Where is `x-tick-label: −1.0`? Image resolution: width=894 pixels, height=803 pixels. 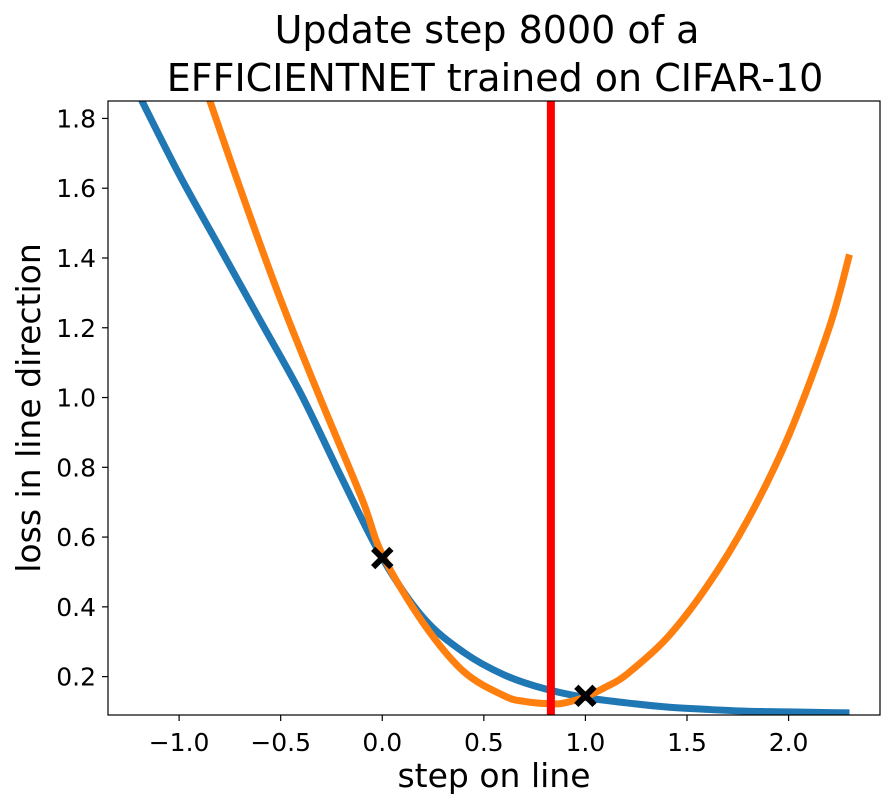 x-tick-label: −1.0 is located at coordinates (179, 742).